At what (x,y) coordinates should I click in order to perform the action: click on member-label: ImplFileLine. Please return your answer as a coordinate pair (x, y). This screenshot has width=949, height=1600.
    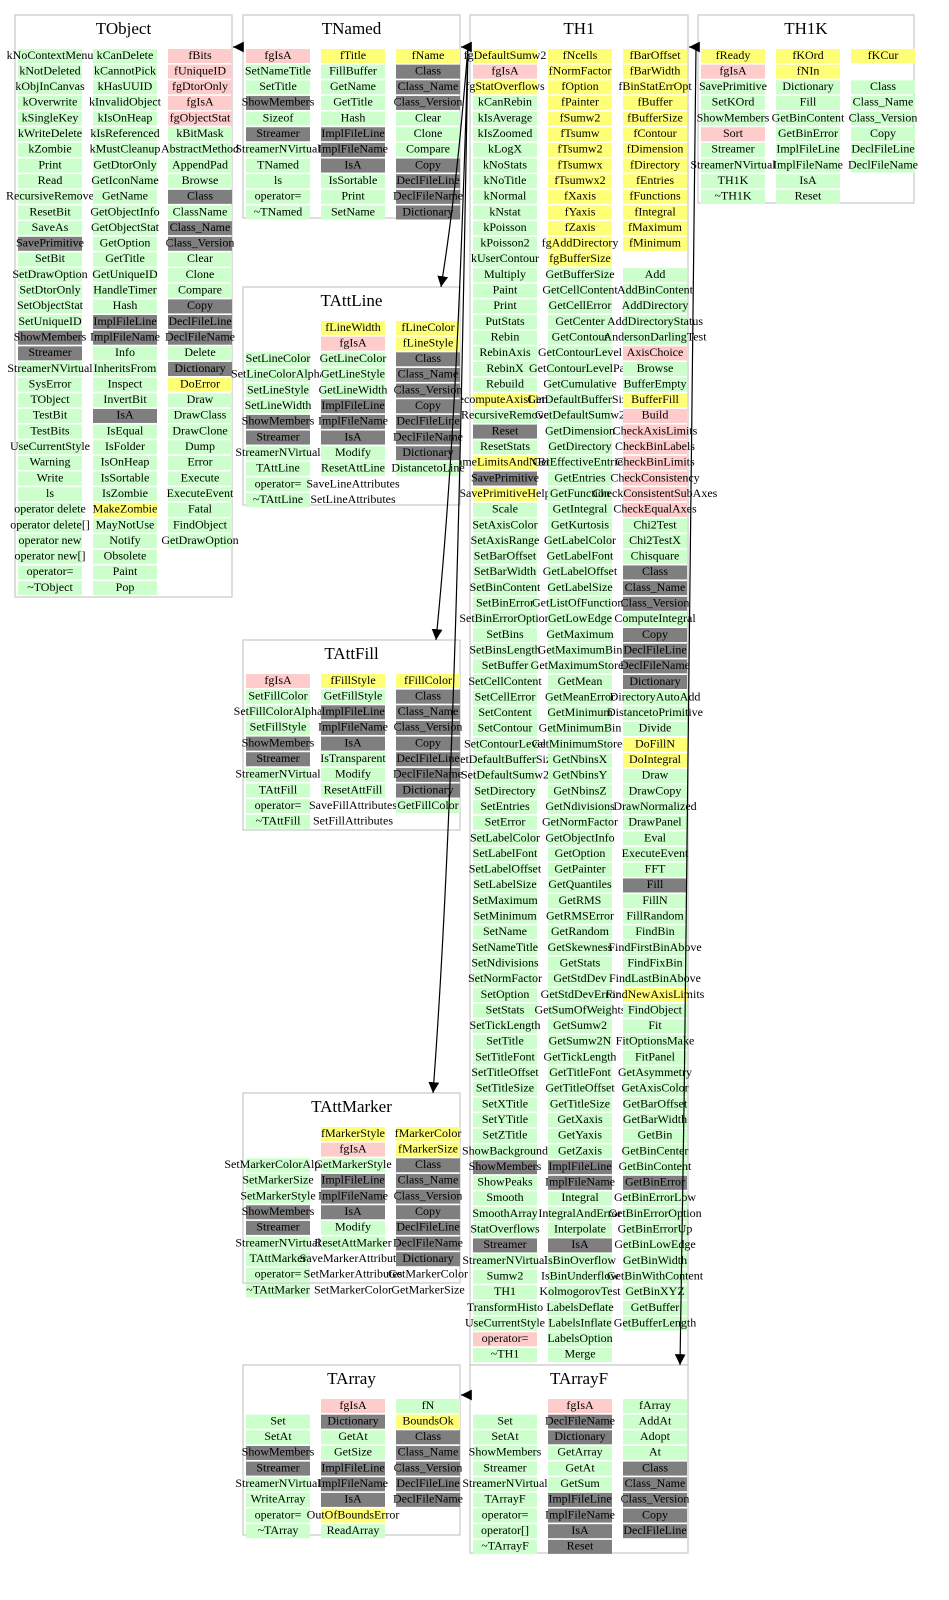
    Looking at the image, I should click on (352, 405).